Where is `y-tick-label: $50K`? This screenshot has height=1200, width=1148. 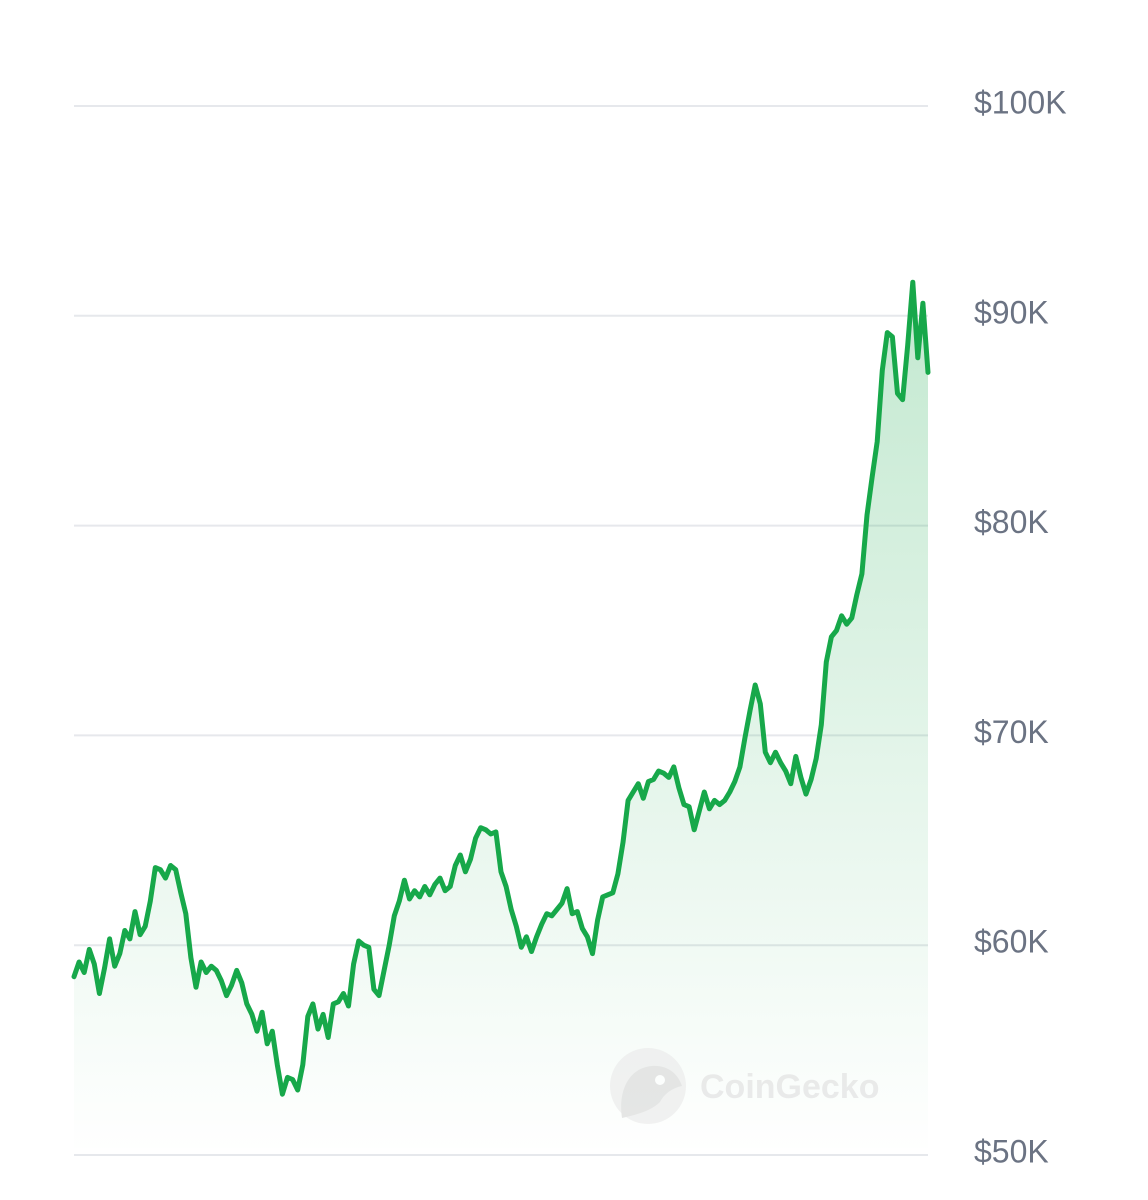
y-tick-label: $50K is located at coordinates (1011, 1151).